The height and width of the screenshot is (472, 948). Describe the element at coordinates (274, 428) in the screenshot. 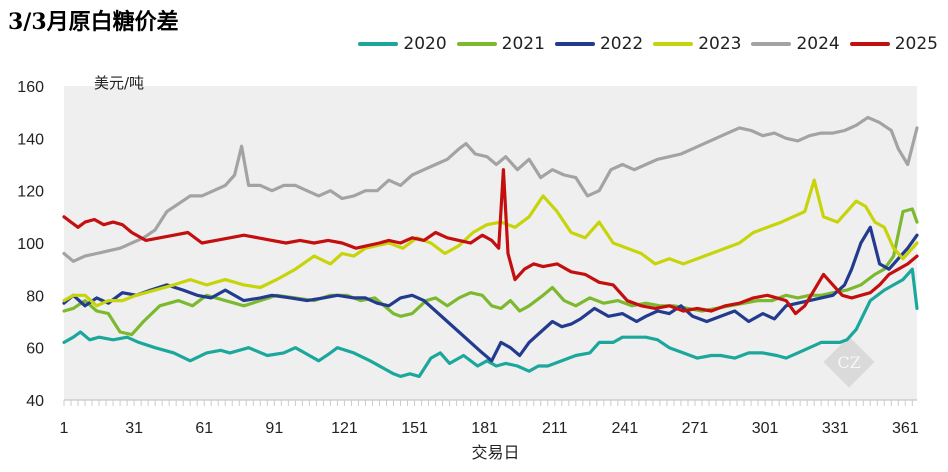

I see `x-tick-label: 91` at that location.